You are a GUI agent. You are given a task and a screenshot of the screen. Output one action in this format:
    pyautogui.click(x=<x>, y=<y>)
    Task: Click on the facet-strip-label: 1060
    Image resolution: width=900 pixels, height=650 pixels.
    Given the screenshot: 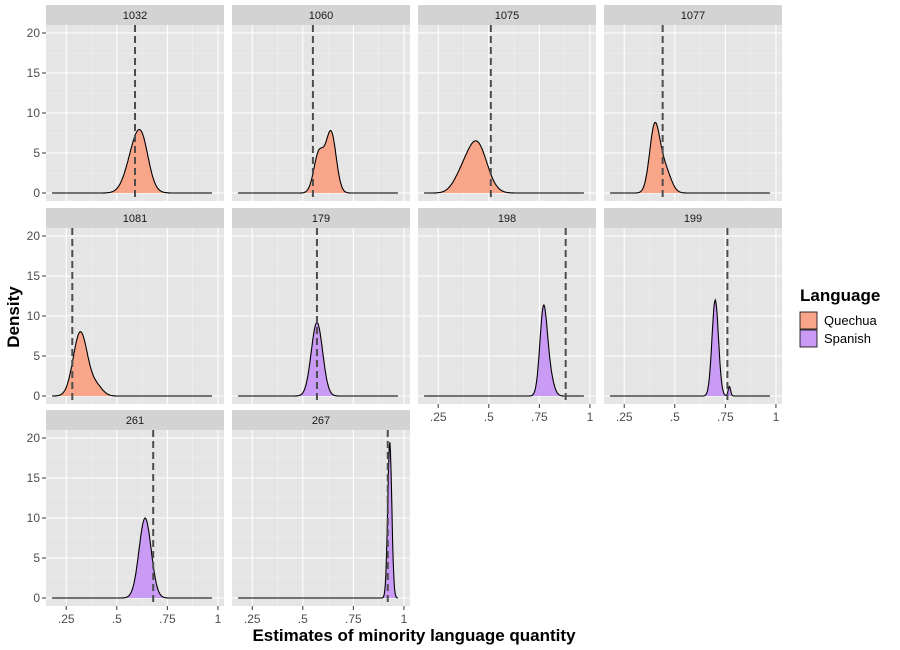 What is the action you would take?
    pyautogui.click(x=321, y=16)
    